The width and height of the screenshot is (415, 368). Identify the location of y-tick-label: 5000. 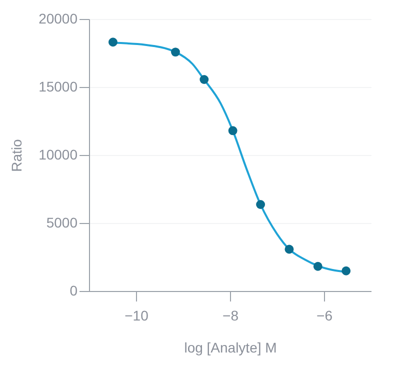
(62, 222).